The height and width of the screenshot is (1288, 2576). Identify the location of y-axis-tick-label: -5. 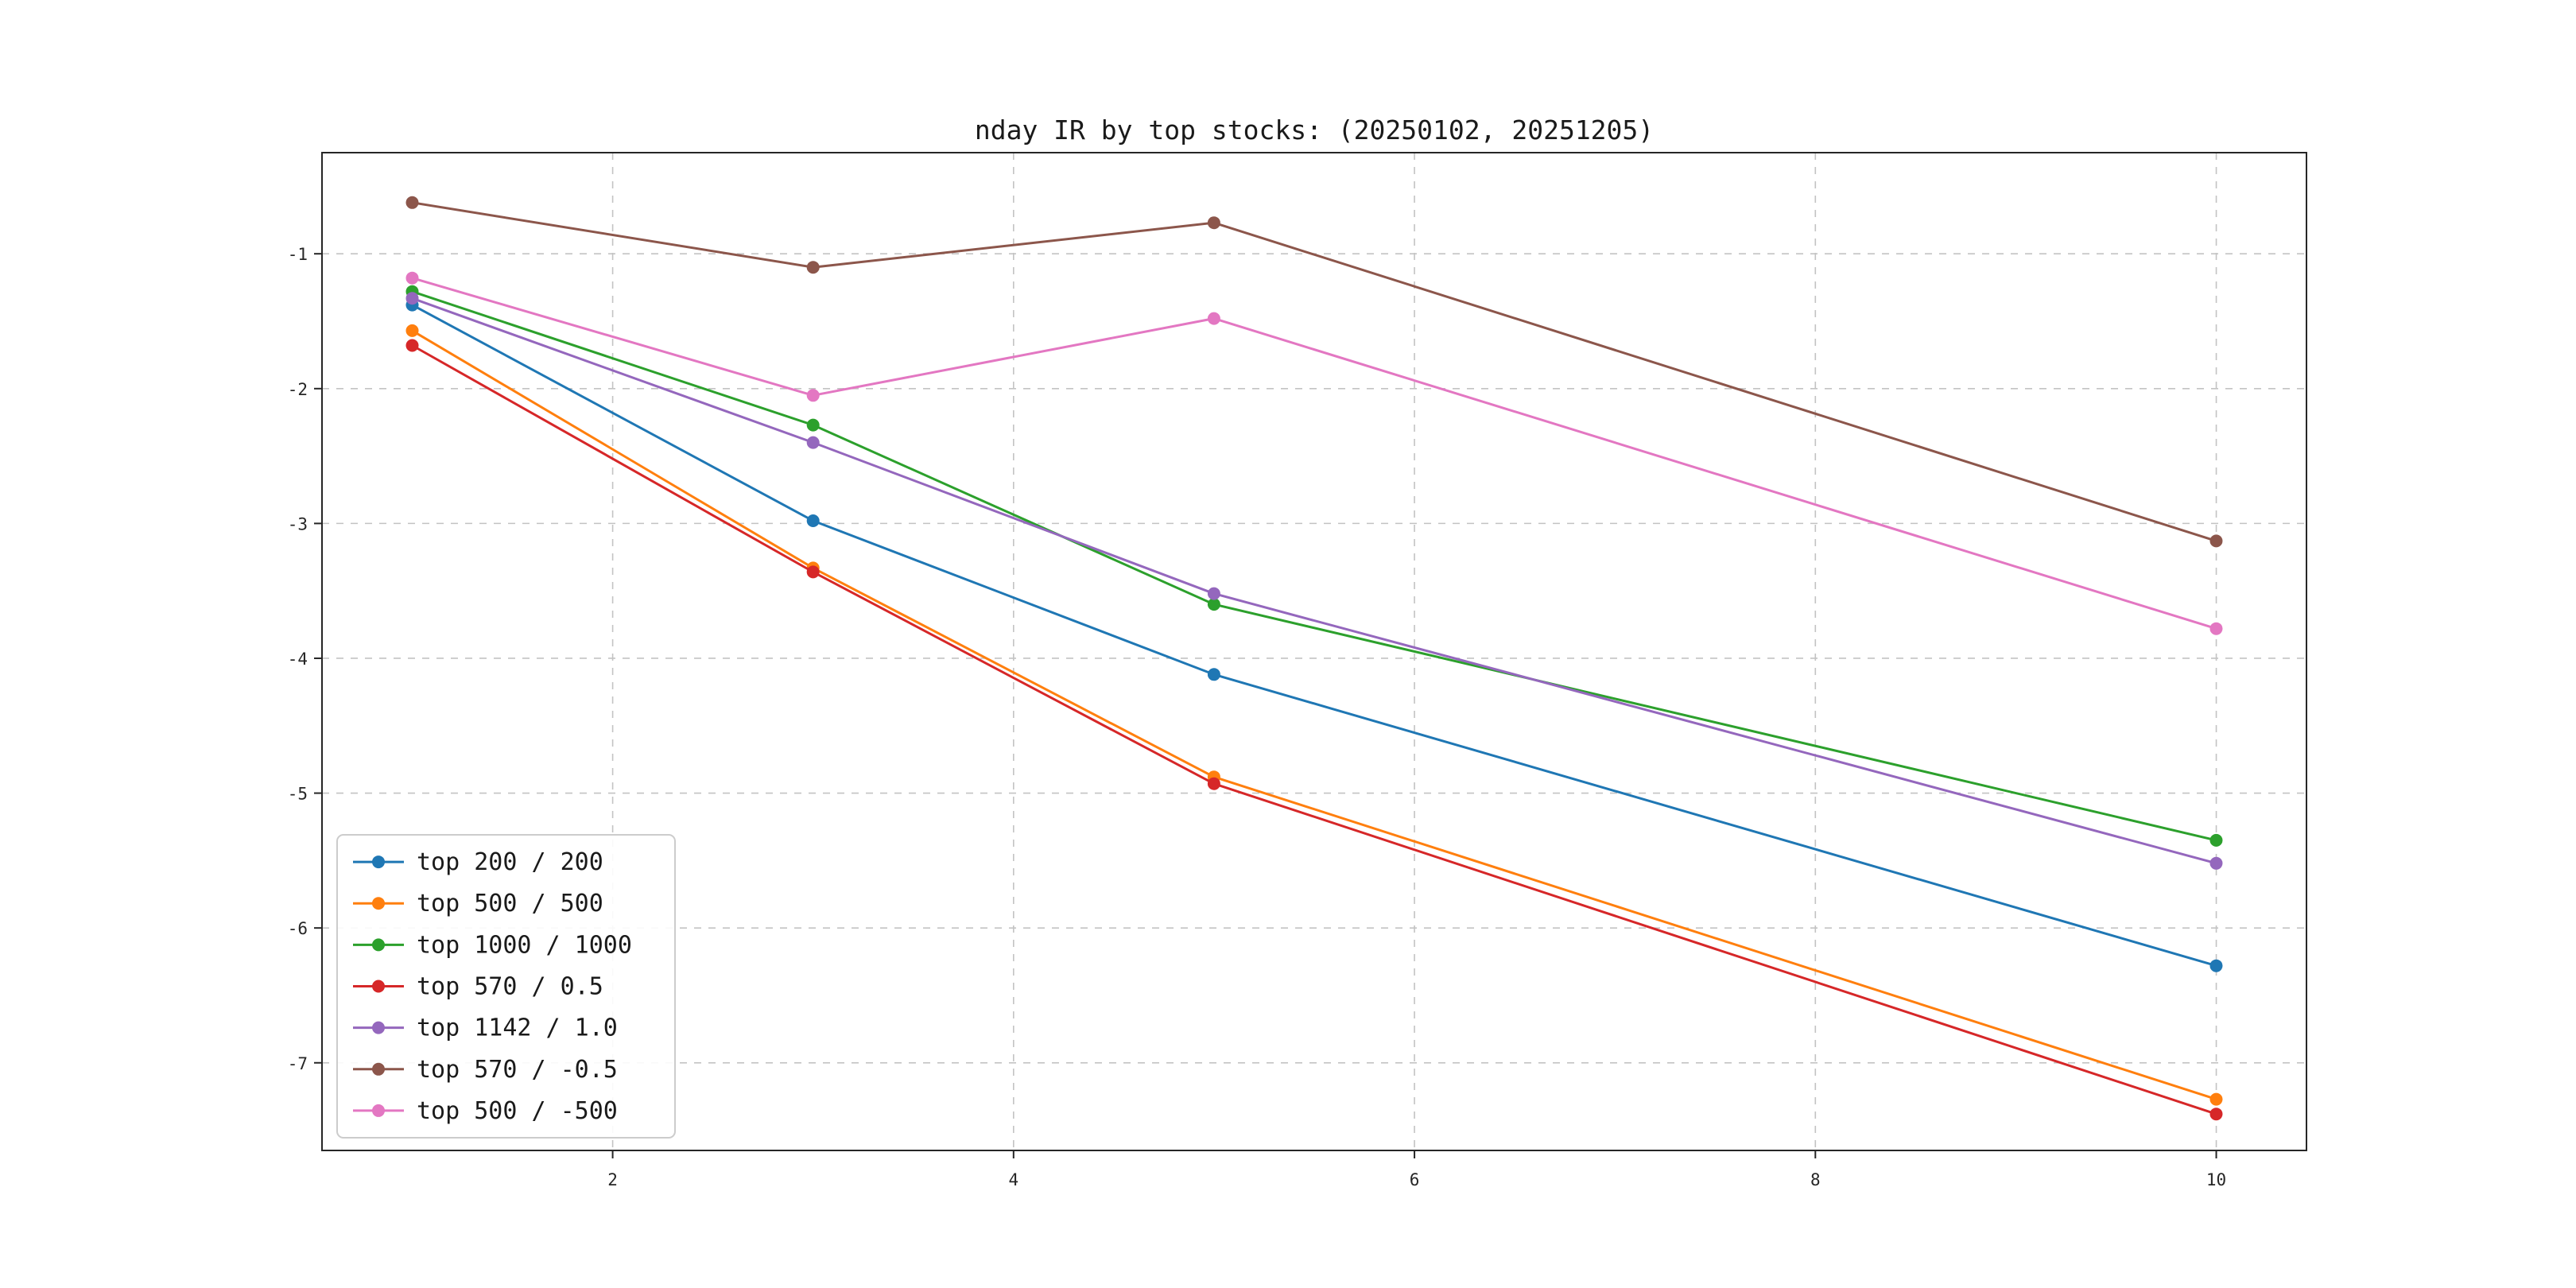
(298, 794).